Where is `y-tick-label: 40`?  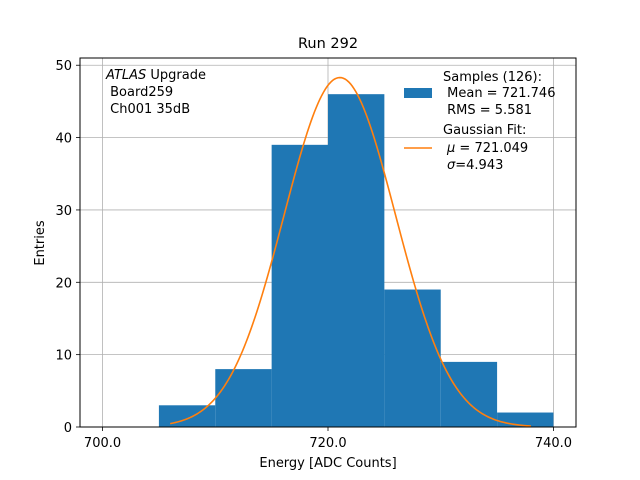
y-tick-label: 40 is located at coordinates (63, 139).